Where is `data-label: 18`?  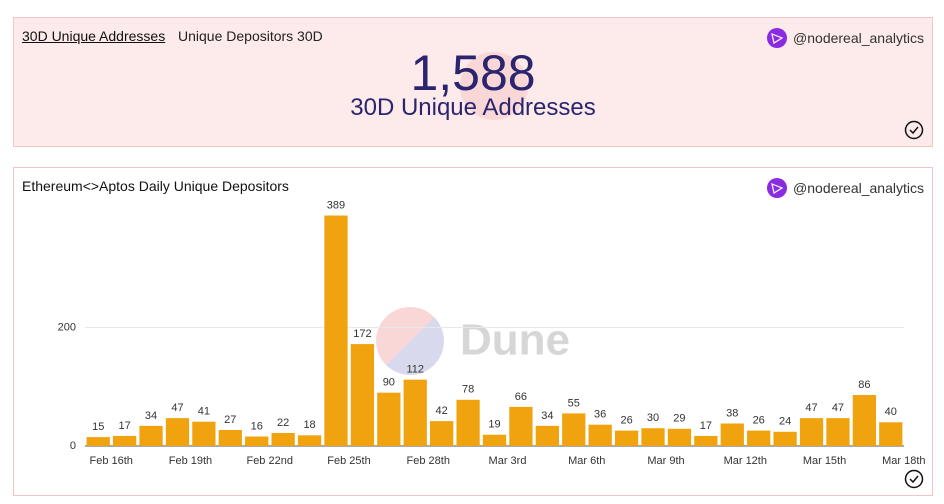 data-label: 18 is located at coordinates (309, 425).